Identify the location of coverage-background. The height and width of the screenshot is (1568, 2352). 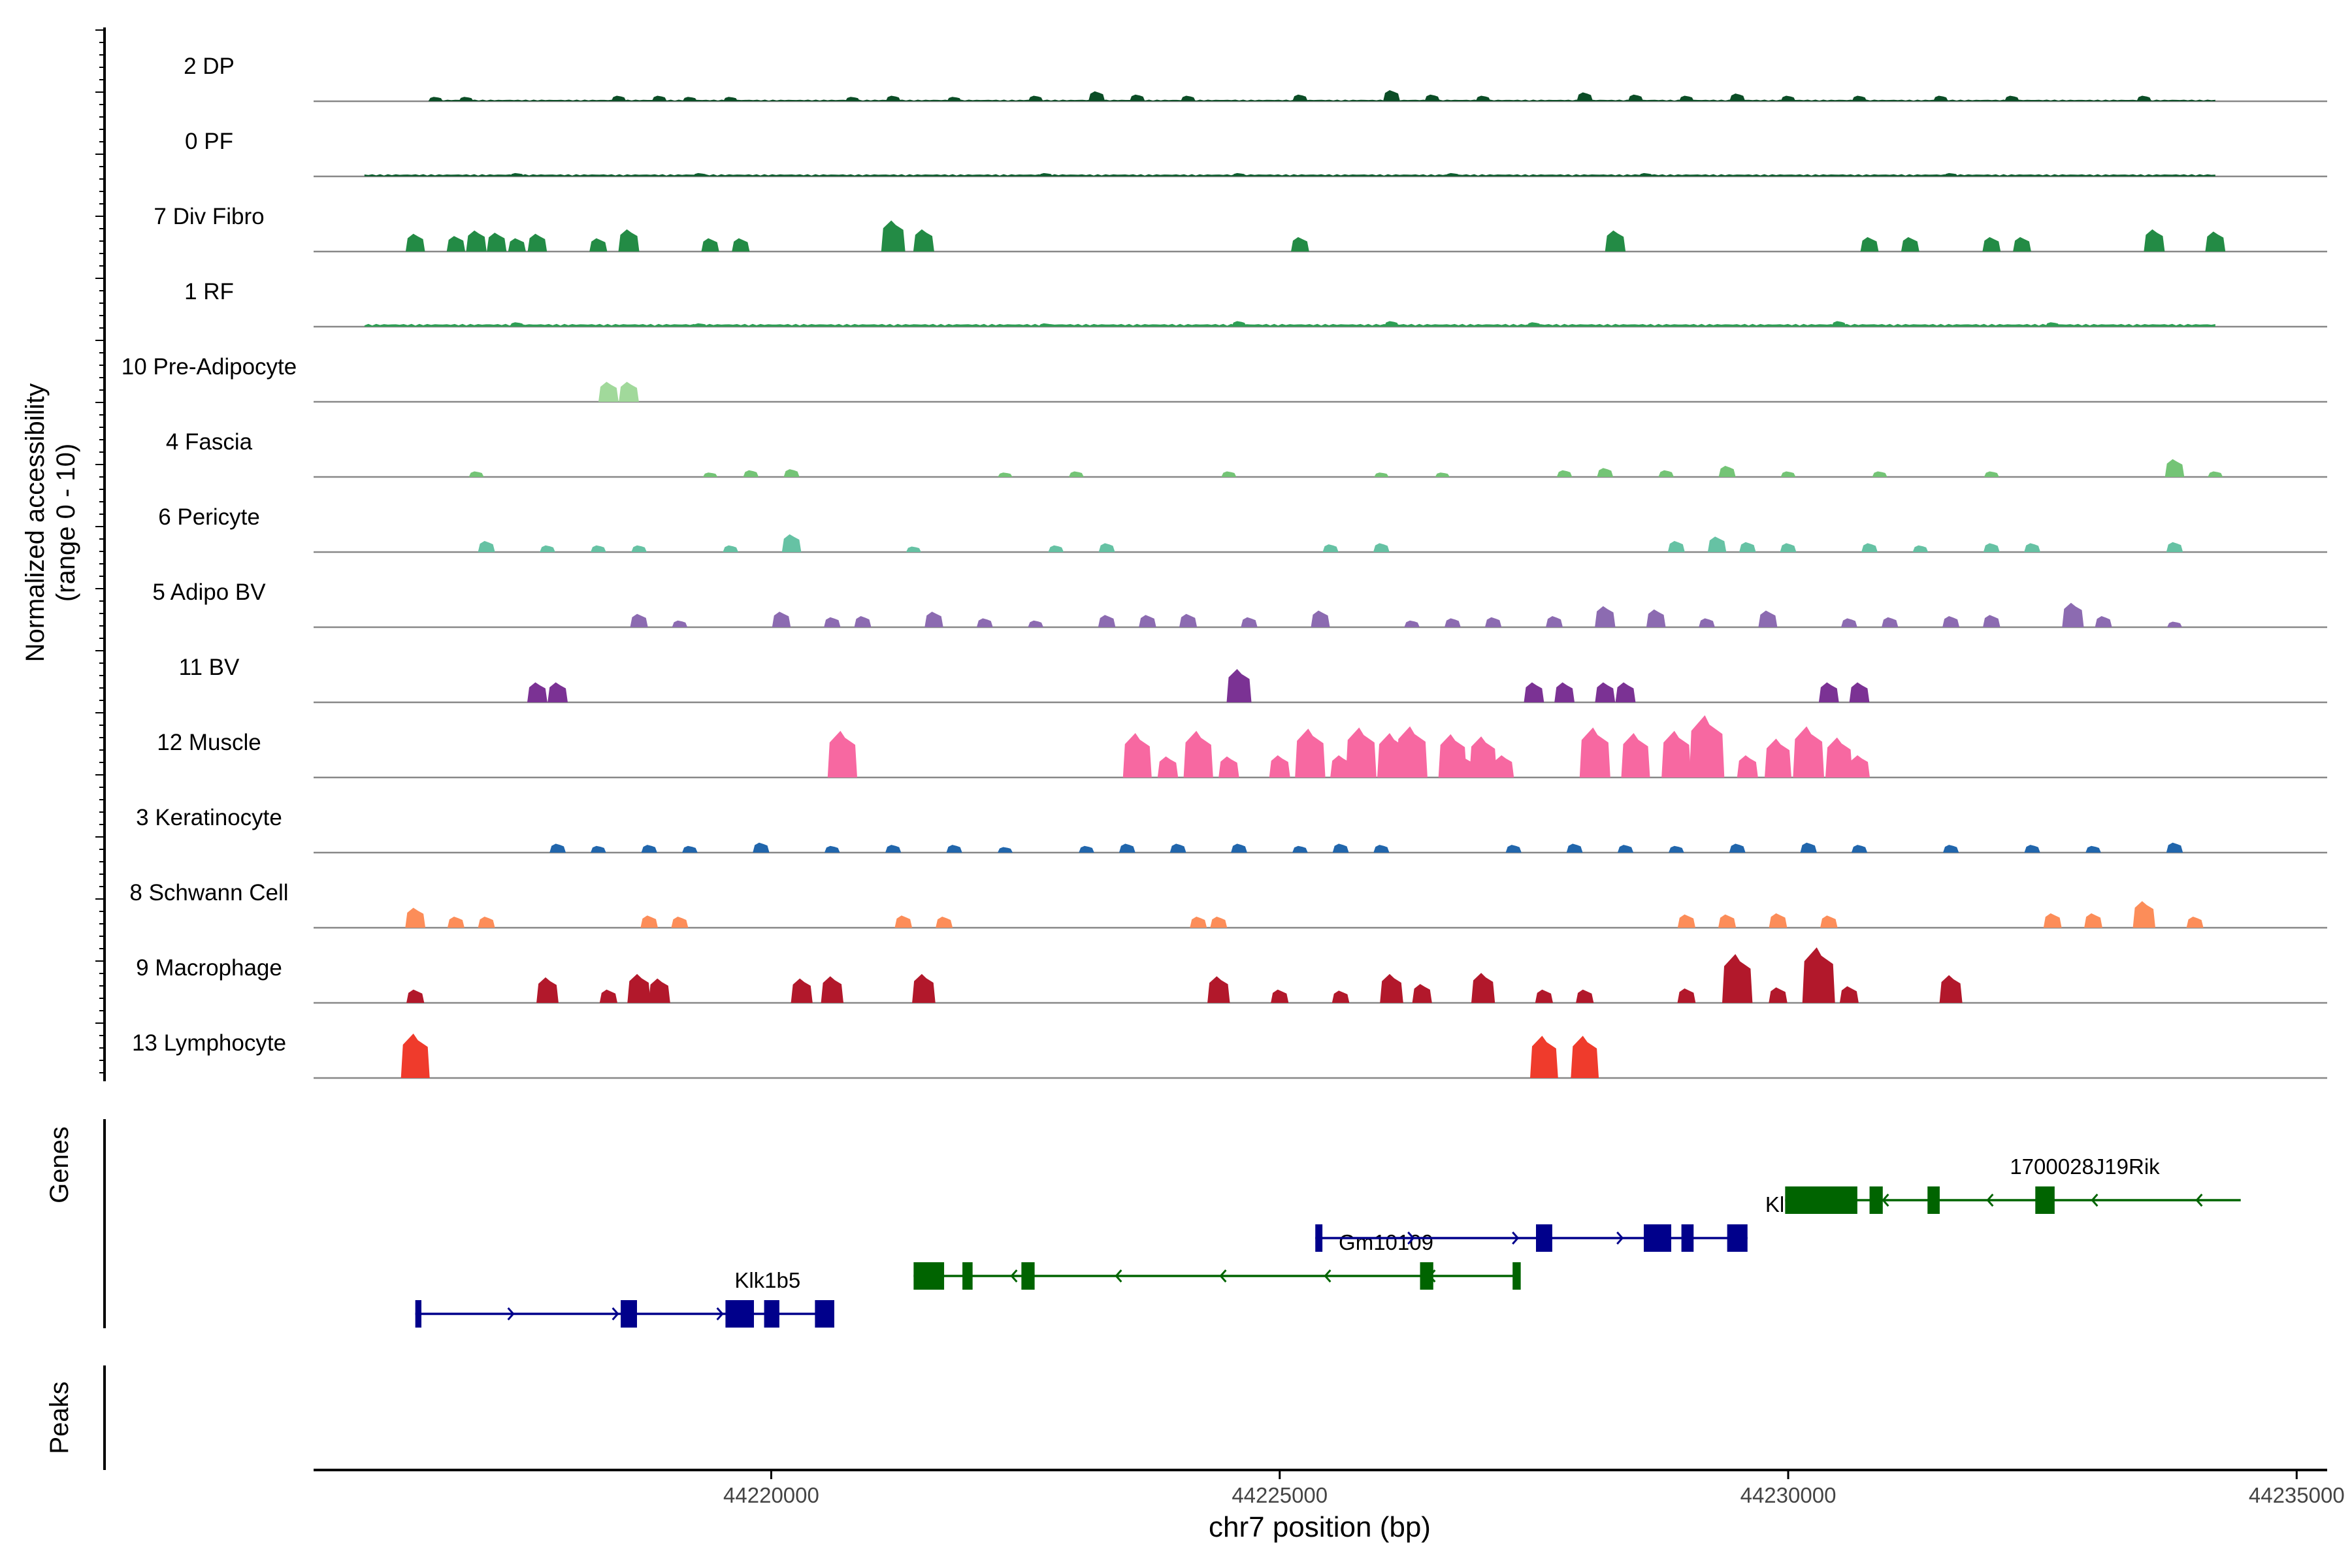
(1325, 100).